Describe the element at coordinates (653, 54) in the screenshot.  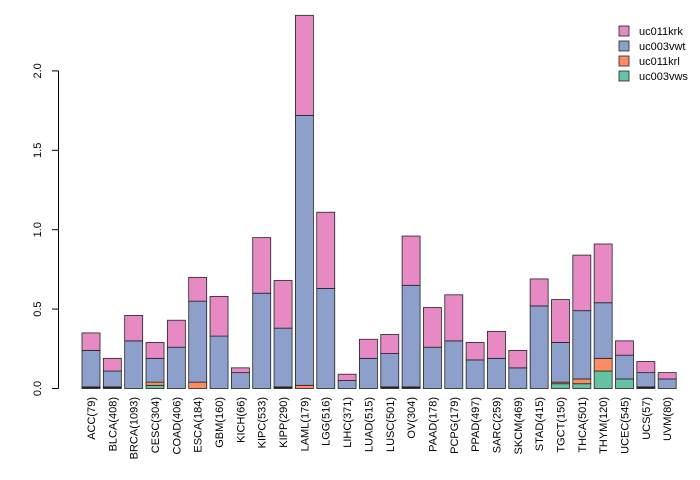
I see `legend: uc011krk uc003vwt uc011krl uc003vws` at that location.